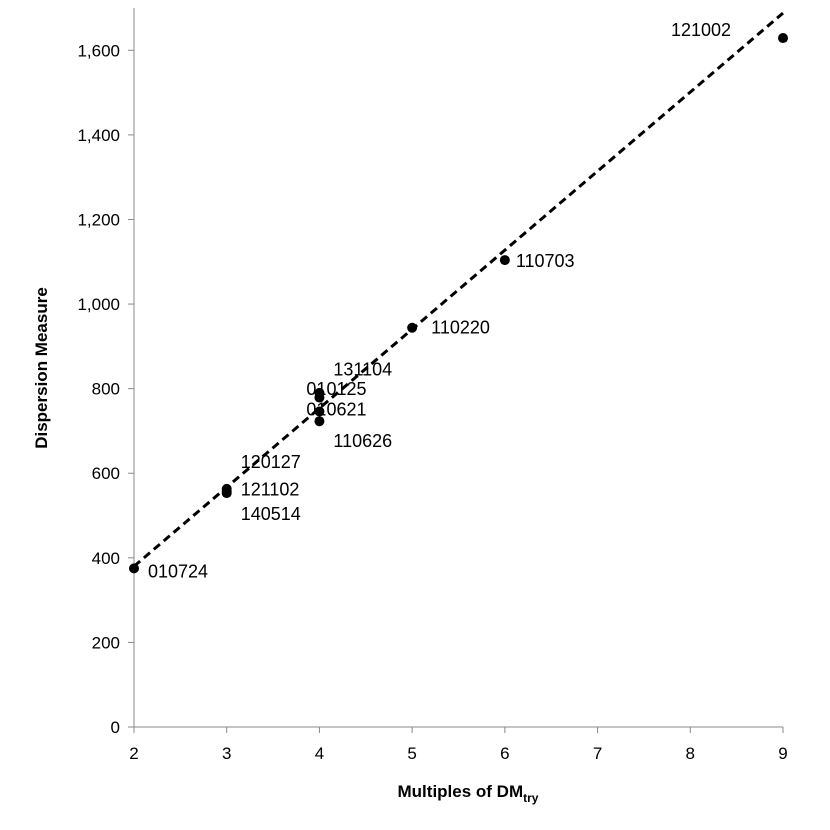  What do you see at coordinates (106, 473) in the screenshot?
I see `y-tick-label: 600` at bounding box center [106, 473].